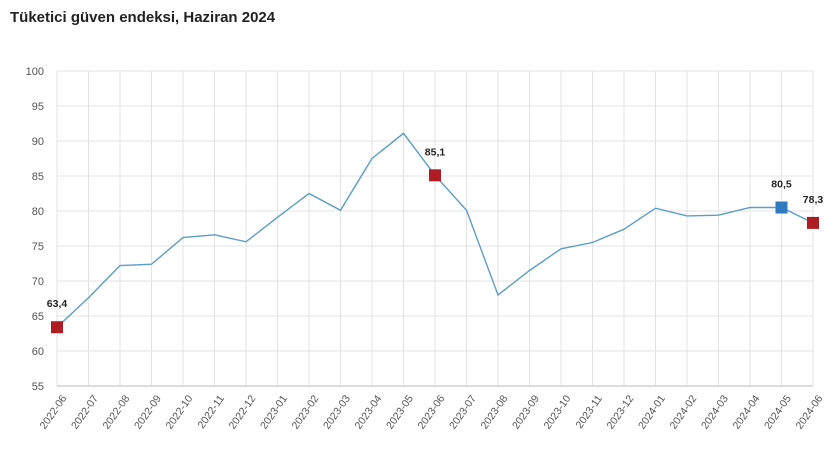 The height and width of the screenshot is (450, 837). What do you see at coordinates (274, 412) in the screenshot?
I see `x-tick-label: 2023-01` at bounding box center [274, 412].